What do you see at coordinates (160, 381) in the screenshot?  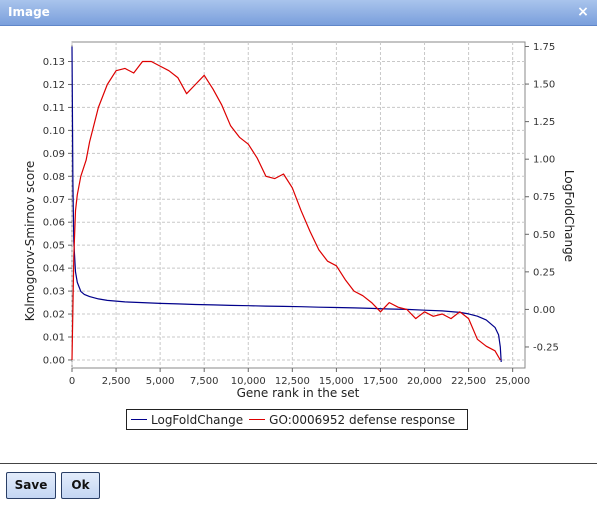 I see `x-tick-label: 5,000` at bounding box center [160, 381].